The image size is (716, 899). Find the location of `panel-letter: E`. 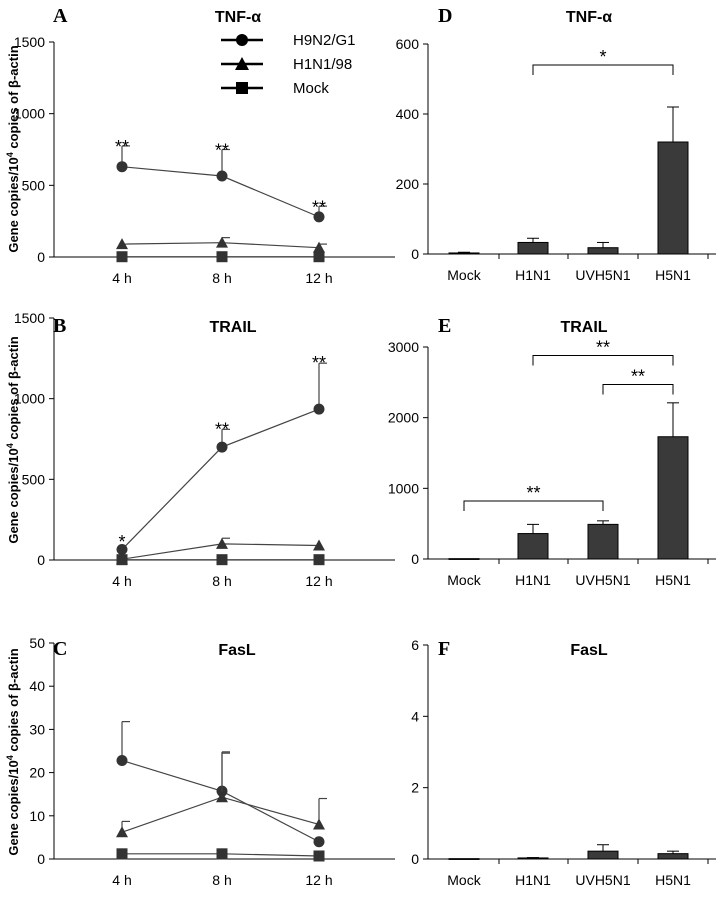

panel-letter: E is located at coordinates (444, 326).